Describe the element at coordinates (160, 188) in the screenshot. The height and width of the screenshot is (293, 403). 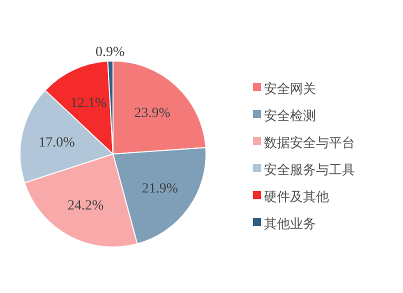
I see `data-label: 21.9%` at that location.